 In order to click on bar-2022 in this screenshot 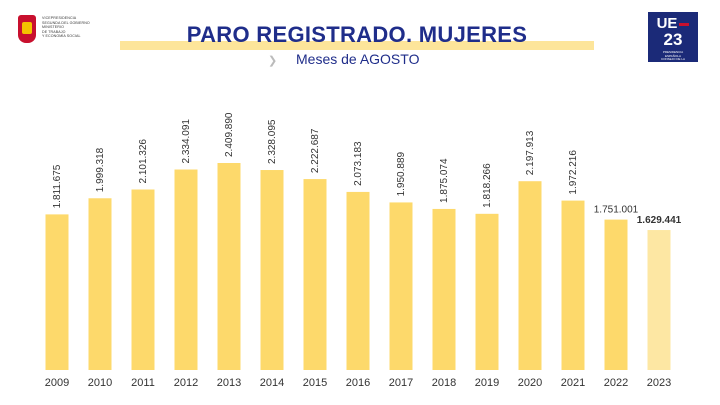, I will do `click(616, 294)`.